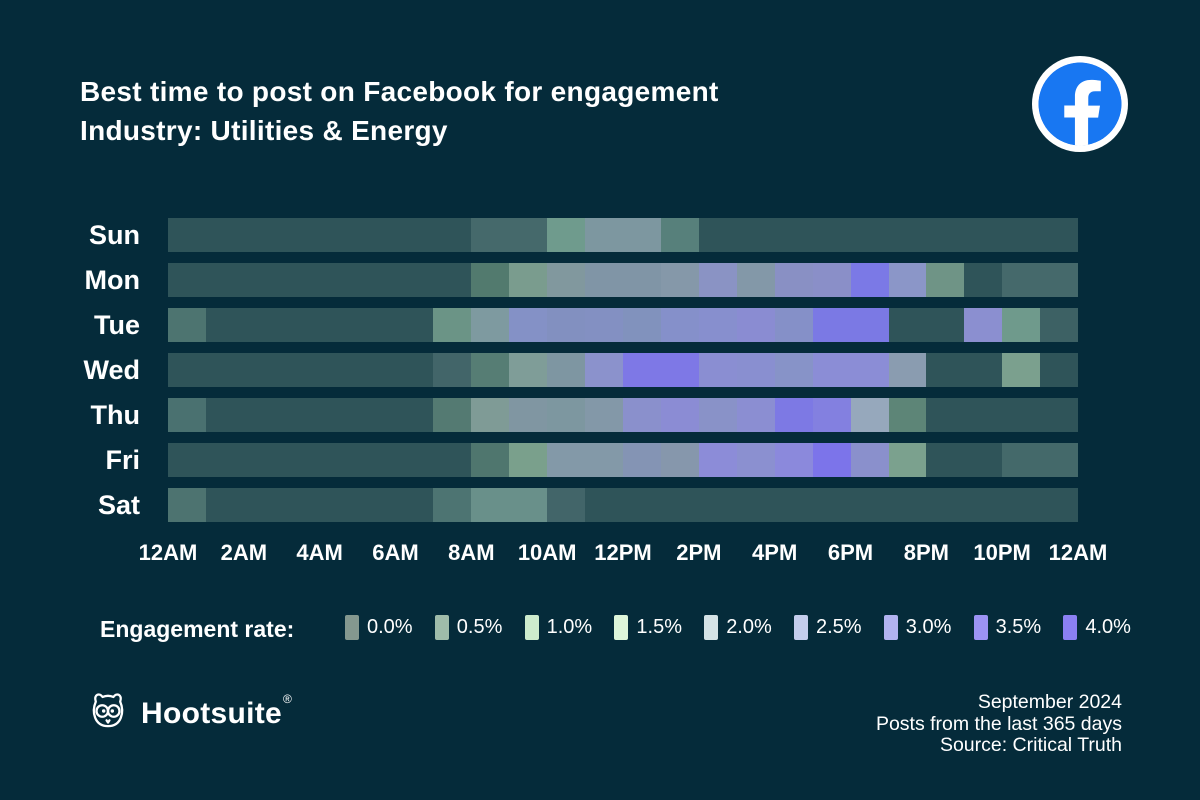 This screenshot has height=800, width=1200. I want to click on x-axis-label: 4AM, so click(319, 552).